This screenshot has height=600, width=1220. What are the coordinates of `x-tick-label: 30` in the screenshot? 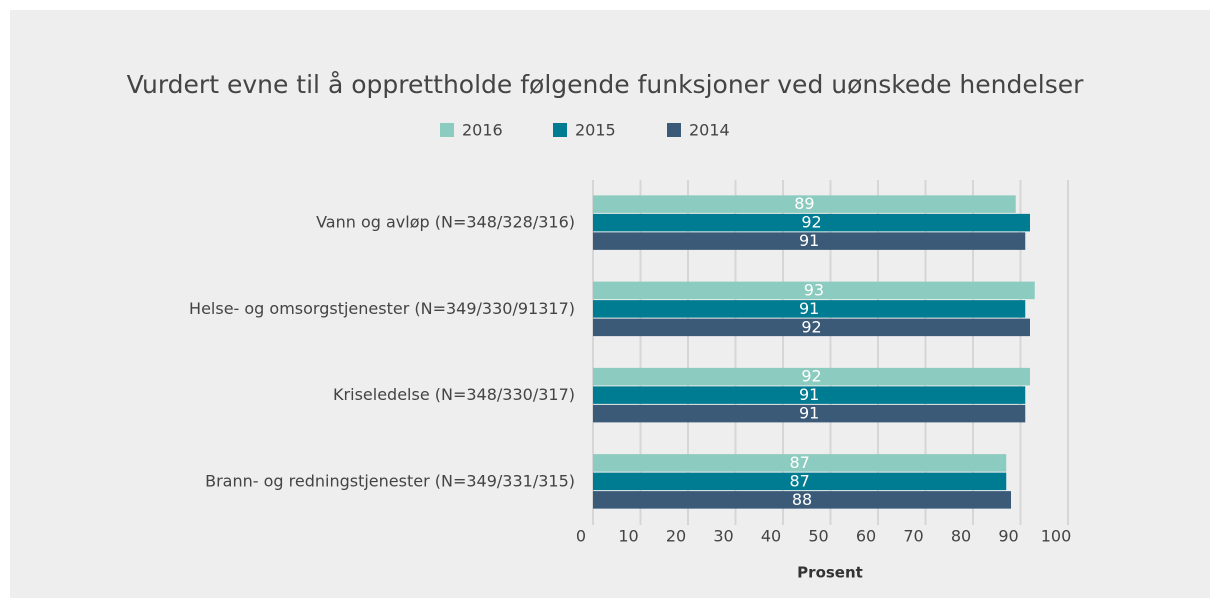 It's located at (723, 536).